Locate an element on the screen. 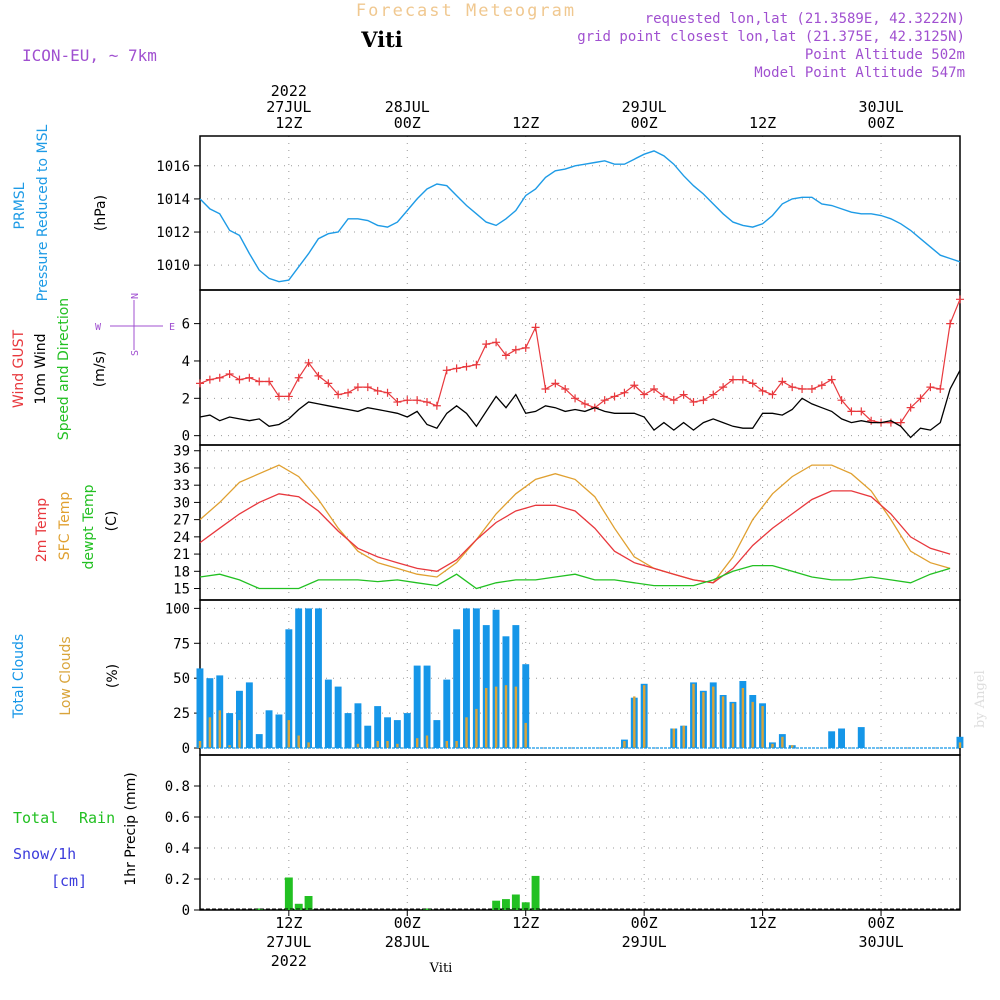 Image resolution: width=1000 pixels, height=1000 pixels. y-tick-label: 0.2 is located at coordinates (177, 880).